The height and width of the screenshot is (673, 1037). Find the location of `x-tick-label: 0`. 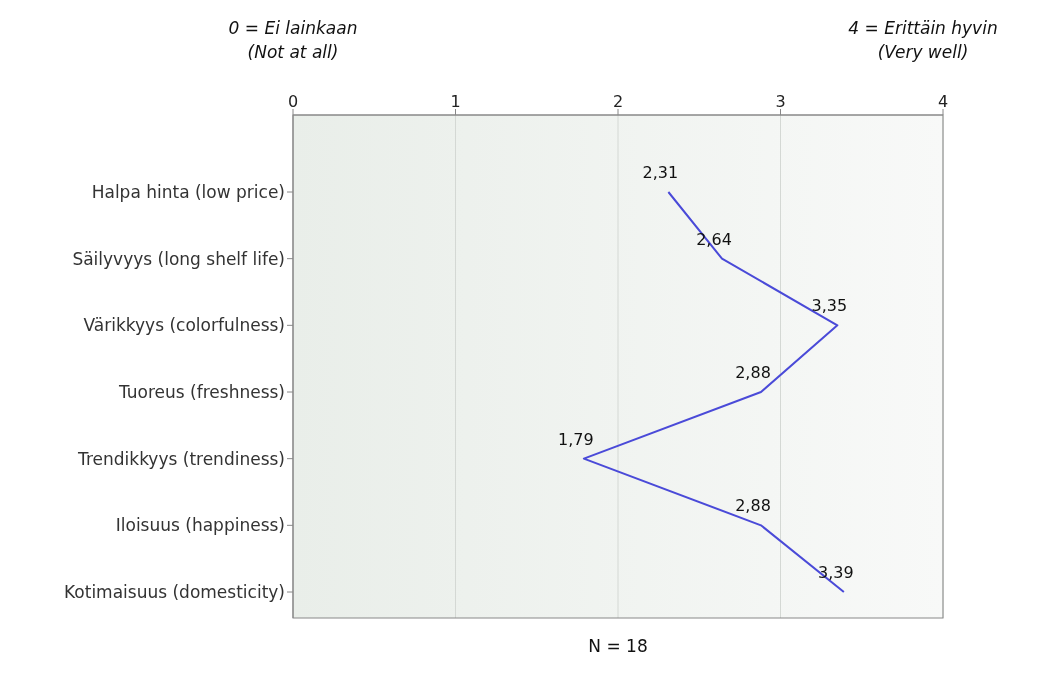

x-tick-label: 0 is located at coordinates (293, 101).